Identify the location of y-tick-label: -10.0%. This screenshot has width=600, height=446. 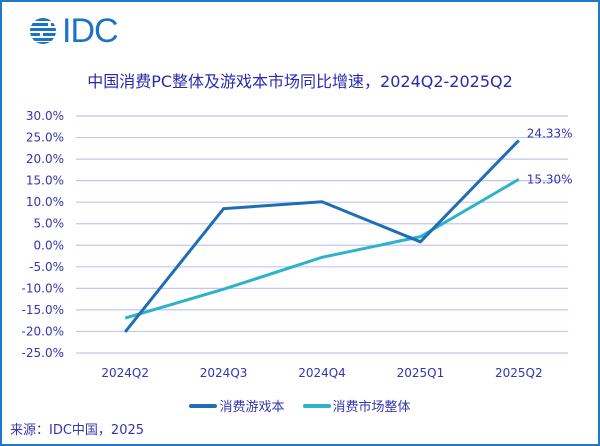
(43, 288).